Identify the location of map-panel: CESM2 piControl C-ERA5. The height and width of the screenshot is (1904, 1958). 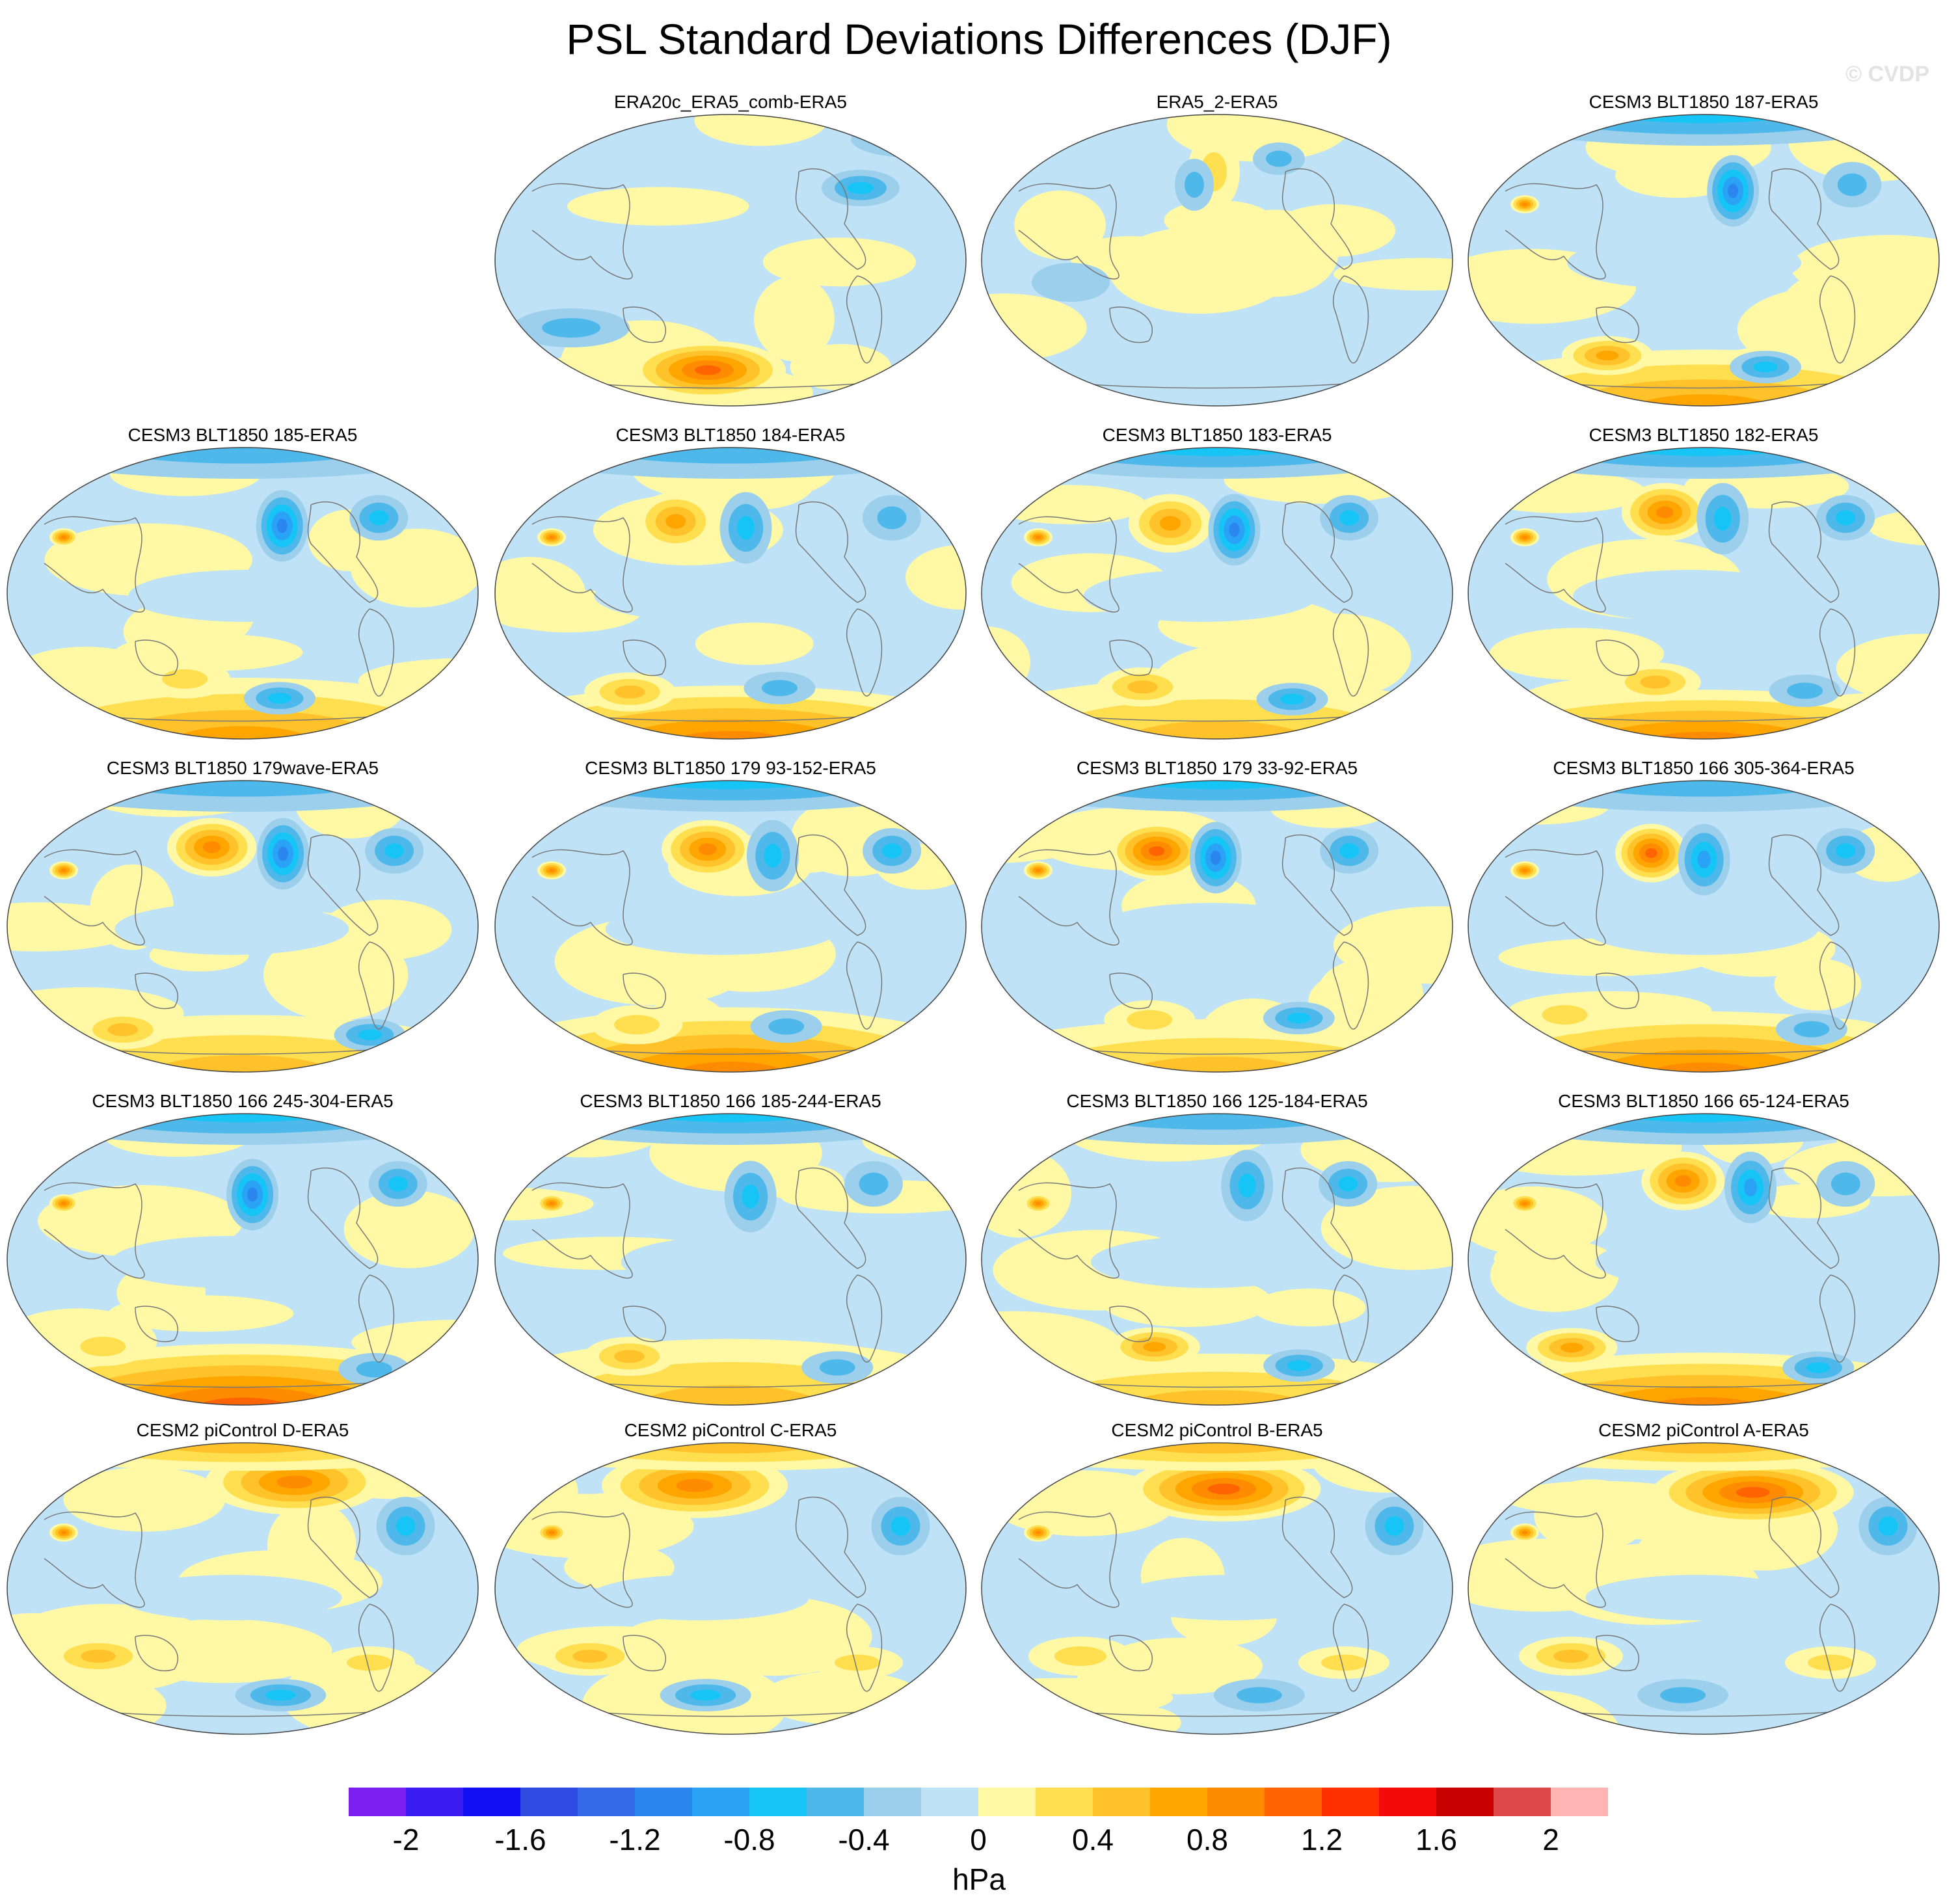
(730, 1579).